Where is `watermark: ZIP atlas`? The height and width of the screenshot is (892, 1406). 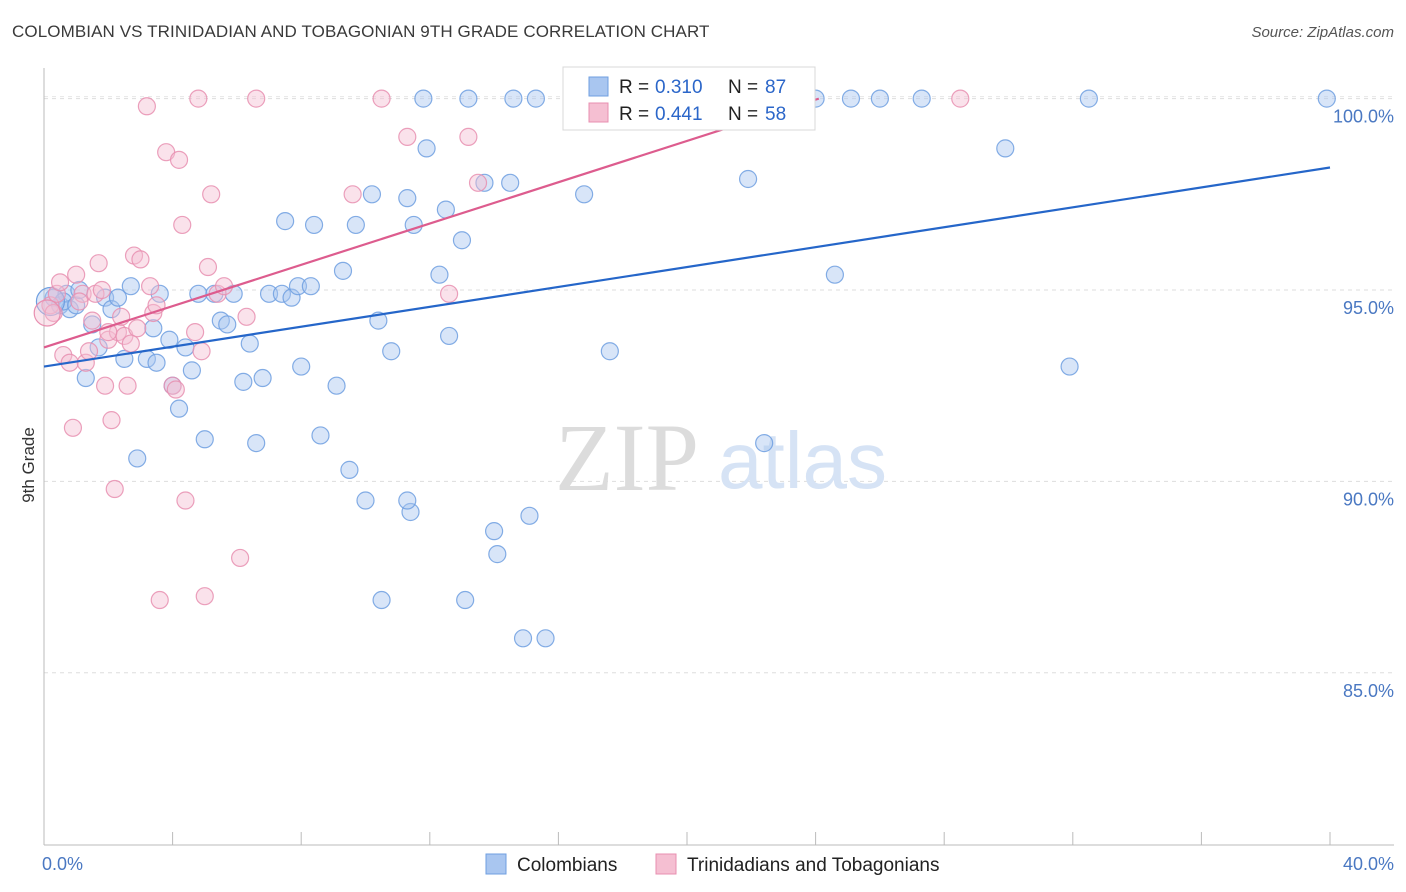
watermark: ZIP atlas is located at coordinates (721, 457).